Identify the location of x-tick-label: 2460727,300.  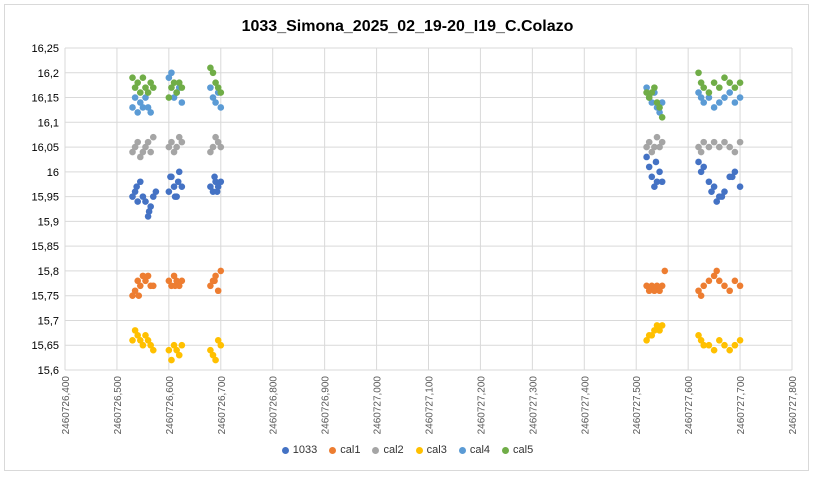
(533, 405).